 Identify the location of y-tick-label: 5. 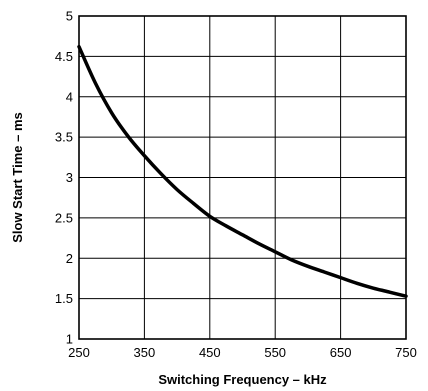
(69, 16).